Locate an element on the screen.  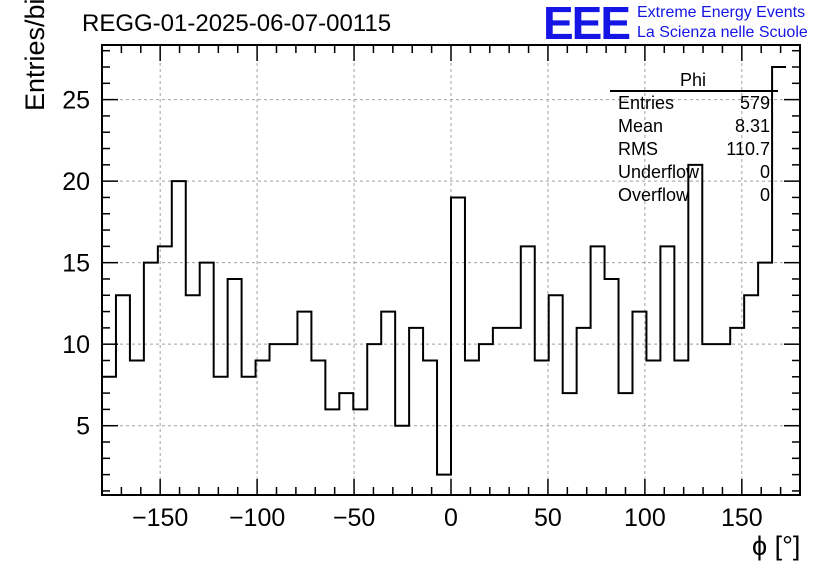
stat-value-underflow: 0 is located at coordinates (764, 172).